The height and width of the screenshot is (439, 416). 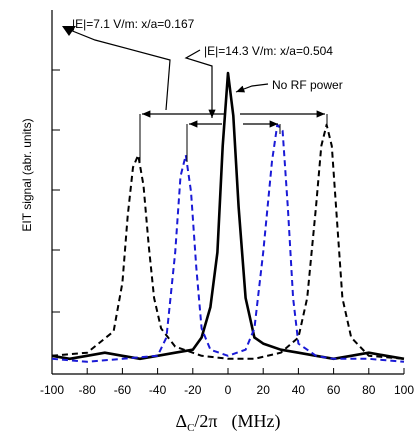 I want to click on y-axis-title: EIT signal (abr. units), so click(x=27, y=174).